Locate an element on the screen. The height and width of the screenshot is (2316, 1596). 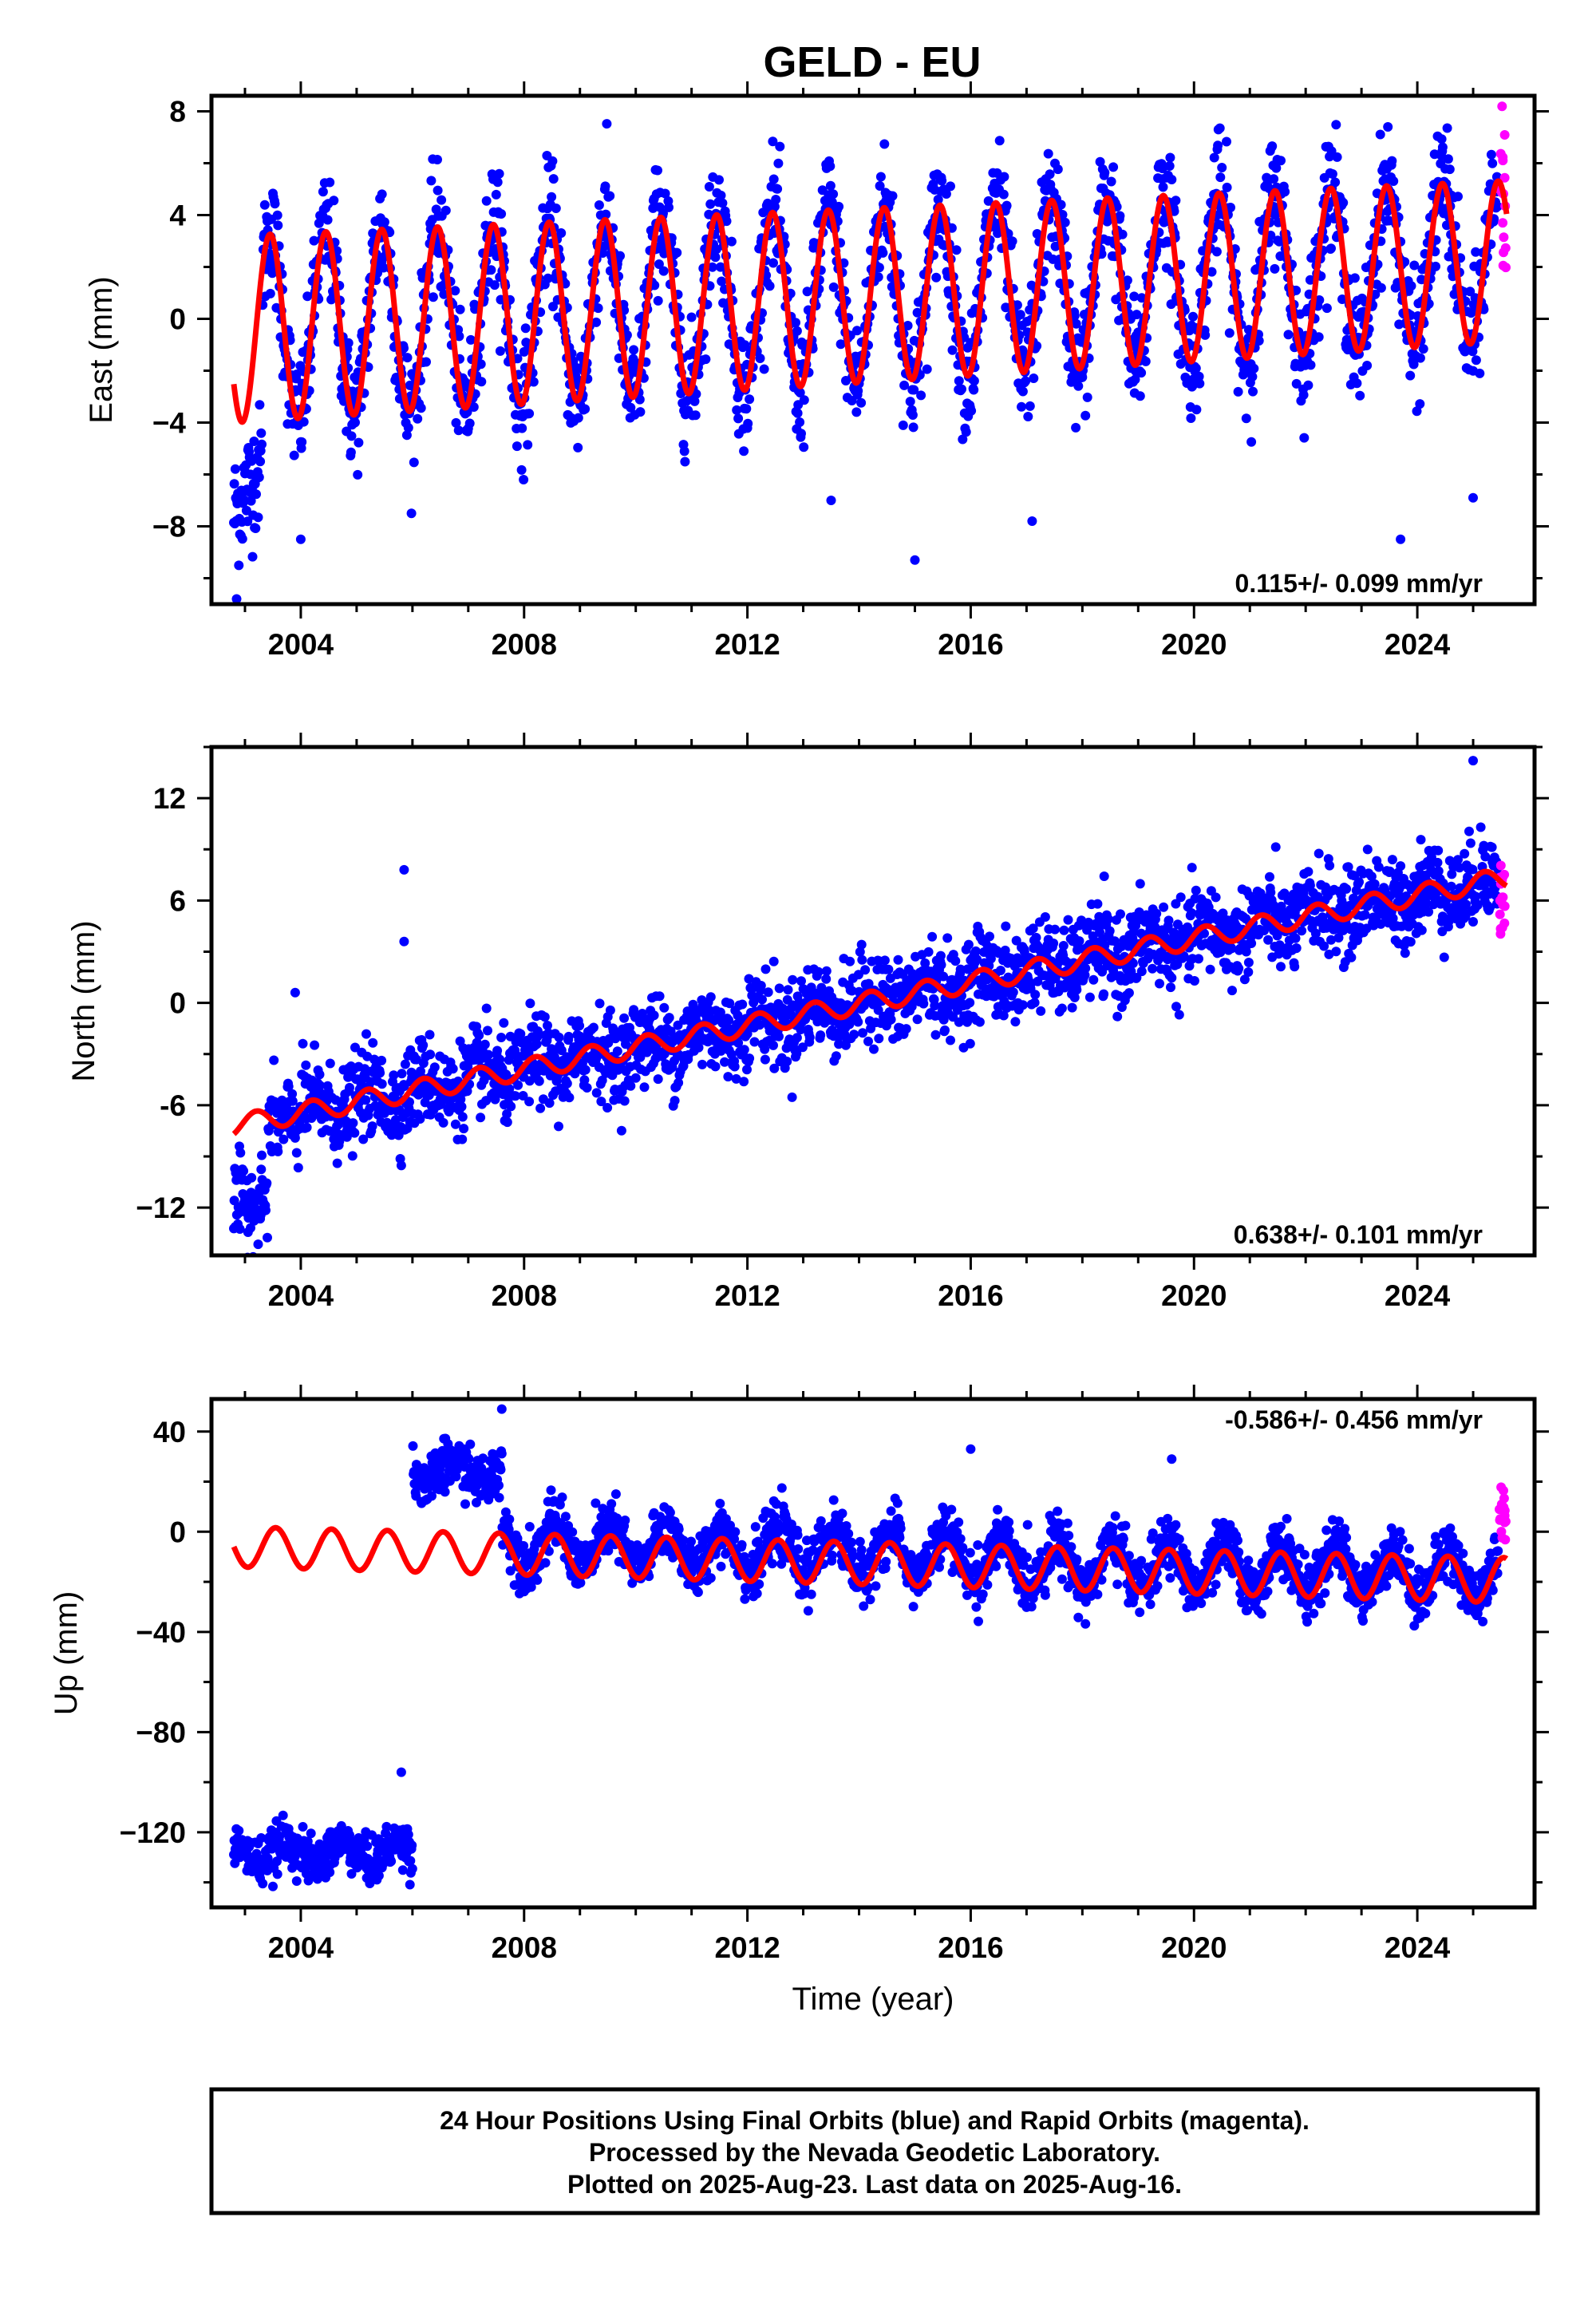
model-curve is located at coordinates (870, 301).